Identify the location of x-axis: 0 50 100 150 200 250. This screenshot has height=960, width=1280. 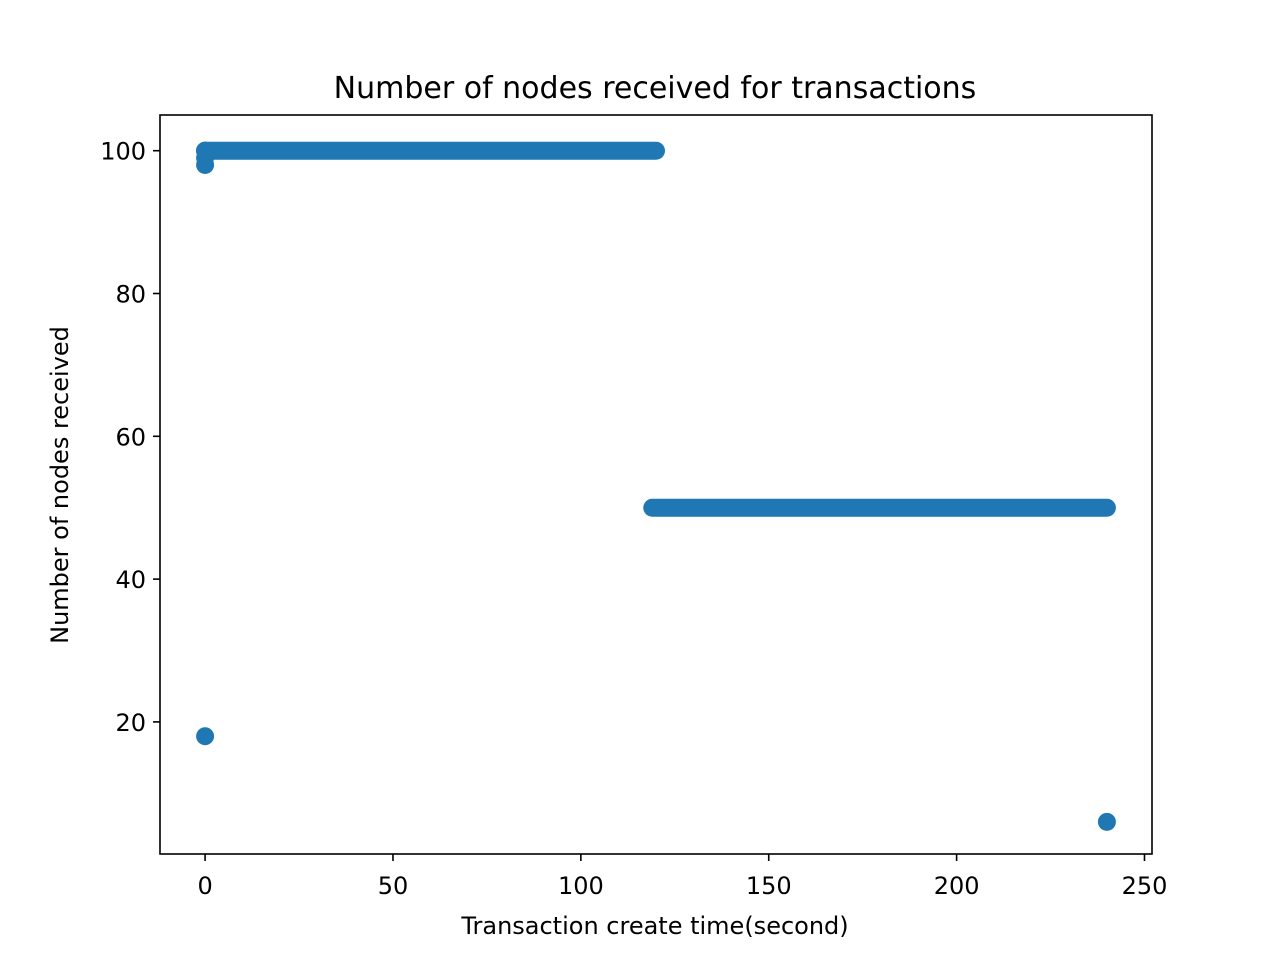
(682, 877).